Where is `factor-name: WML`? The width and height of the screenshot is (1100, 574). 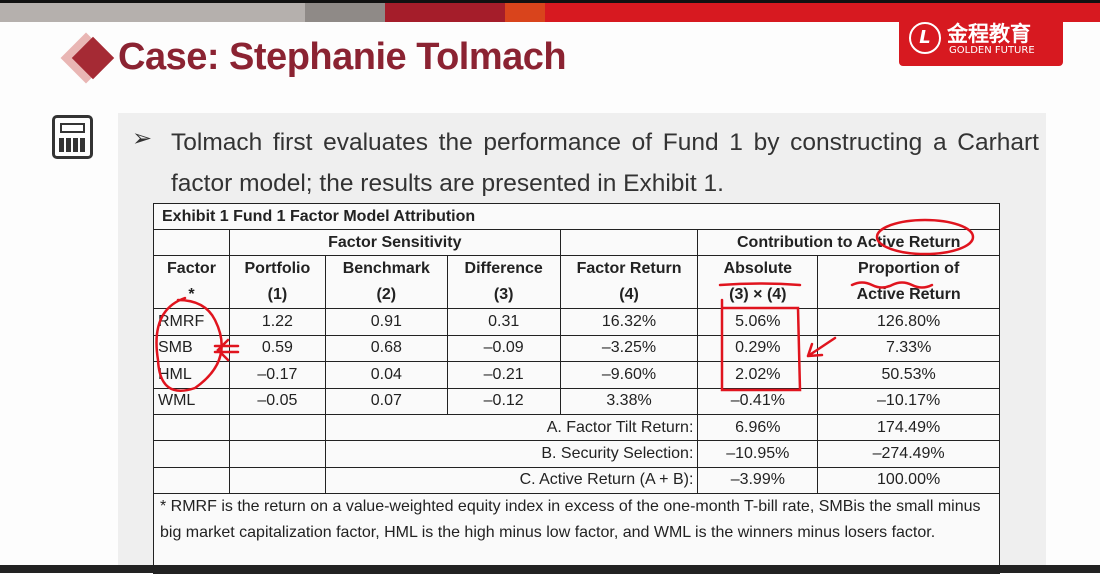 factor-name: WML is located at coordinates (191, 401).